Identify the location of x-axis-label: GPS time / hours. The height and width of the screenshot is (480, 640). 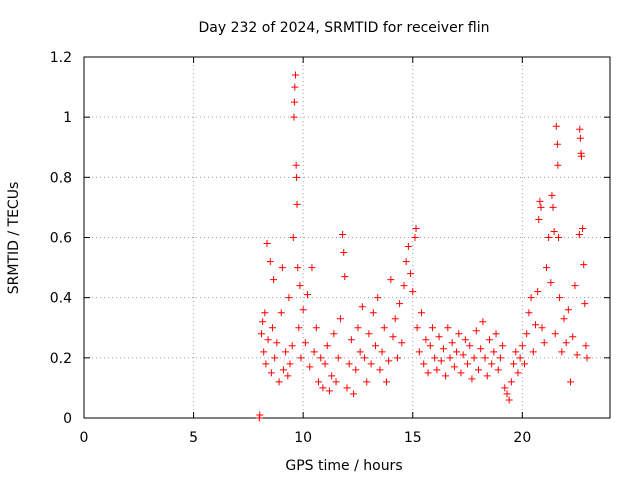
(343, 466).